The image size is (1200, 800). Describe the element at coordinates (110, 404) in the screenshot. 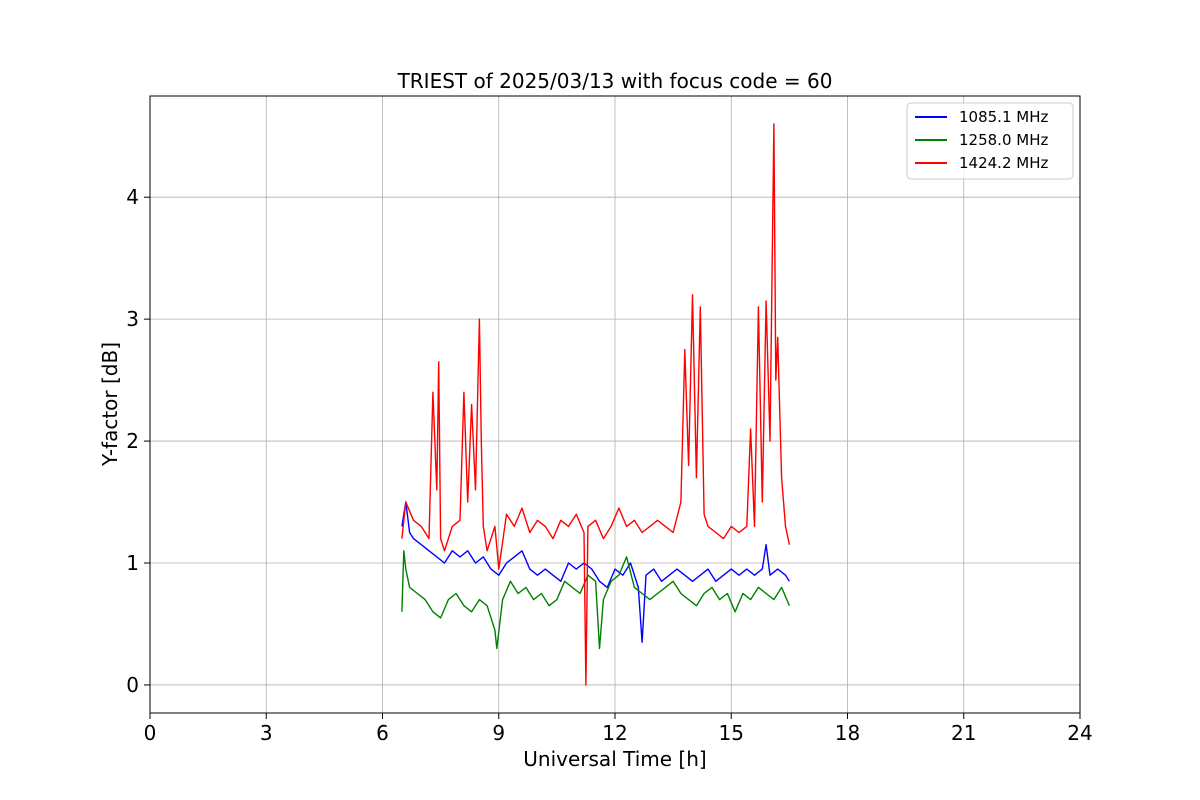

I see `y-axis-label: Y-factor [dB]` at that location.